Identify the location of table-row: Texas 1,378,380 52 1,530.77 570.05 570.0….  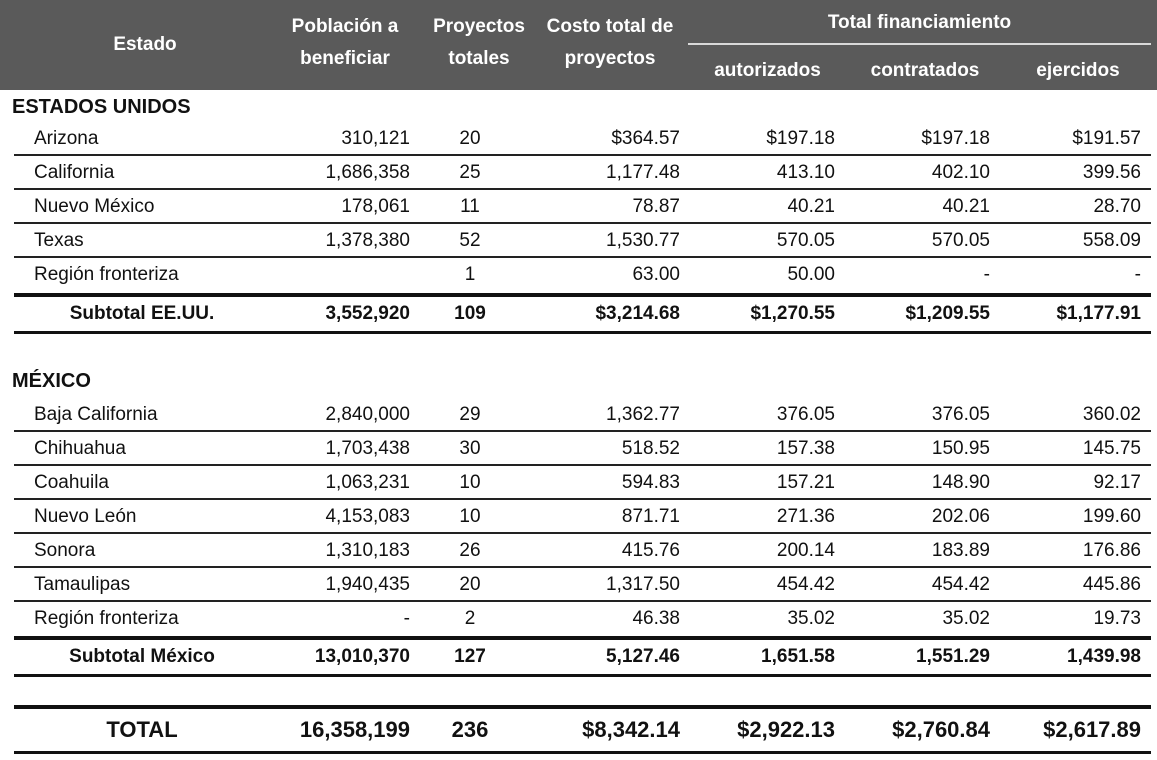
(578, 241).